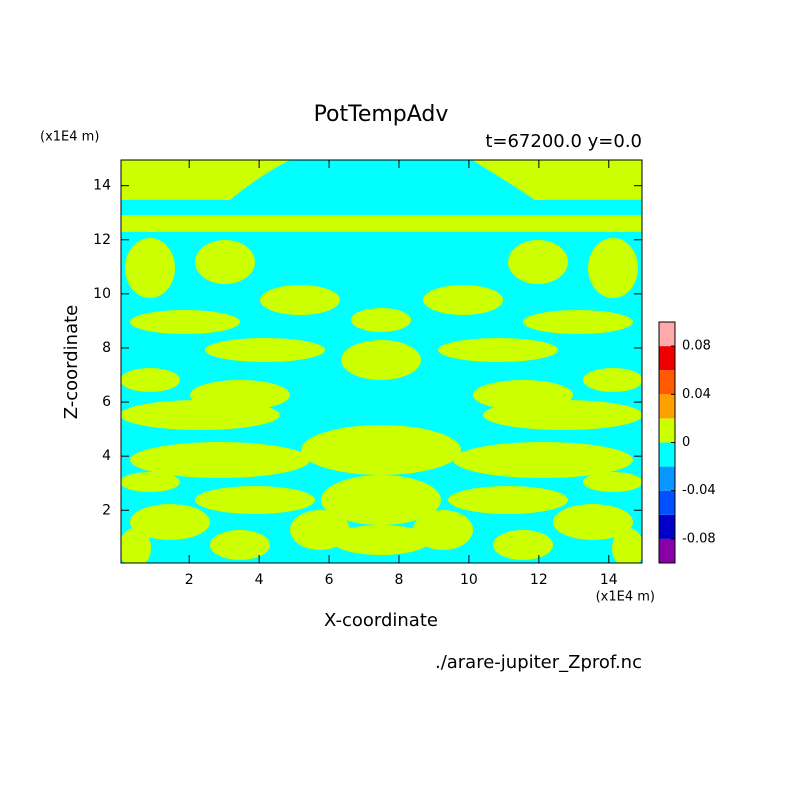  I want to click on x-tick-label: 14, so click(609, 580).